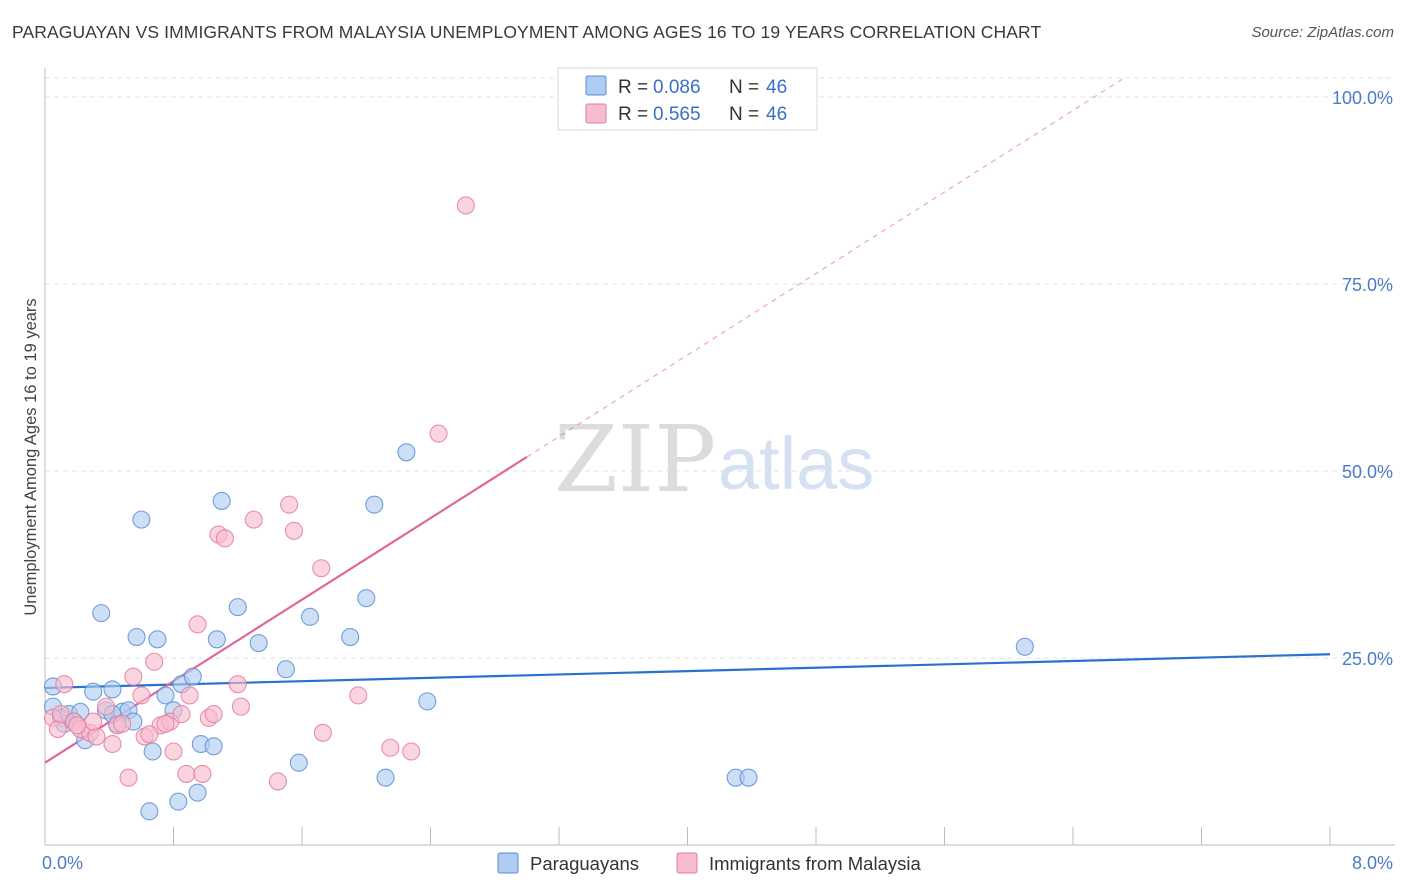 This screenshot has width=1406, height=892. Describe the element at coordinates (635, 459) in the screenshot. I see `watermark-zip: ZIP` at that location.